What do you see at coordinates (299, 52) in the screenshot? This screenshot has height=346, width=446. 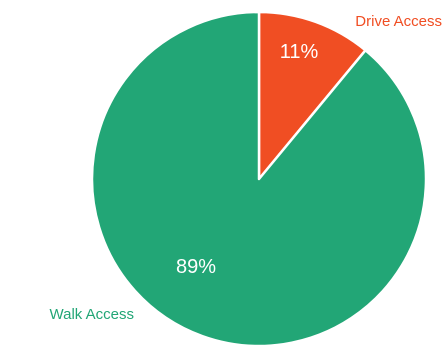 I see `slice-value-label: 11%` at bounding box center [299, 52].